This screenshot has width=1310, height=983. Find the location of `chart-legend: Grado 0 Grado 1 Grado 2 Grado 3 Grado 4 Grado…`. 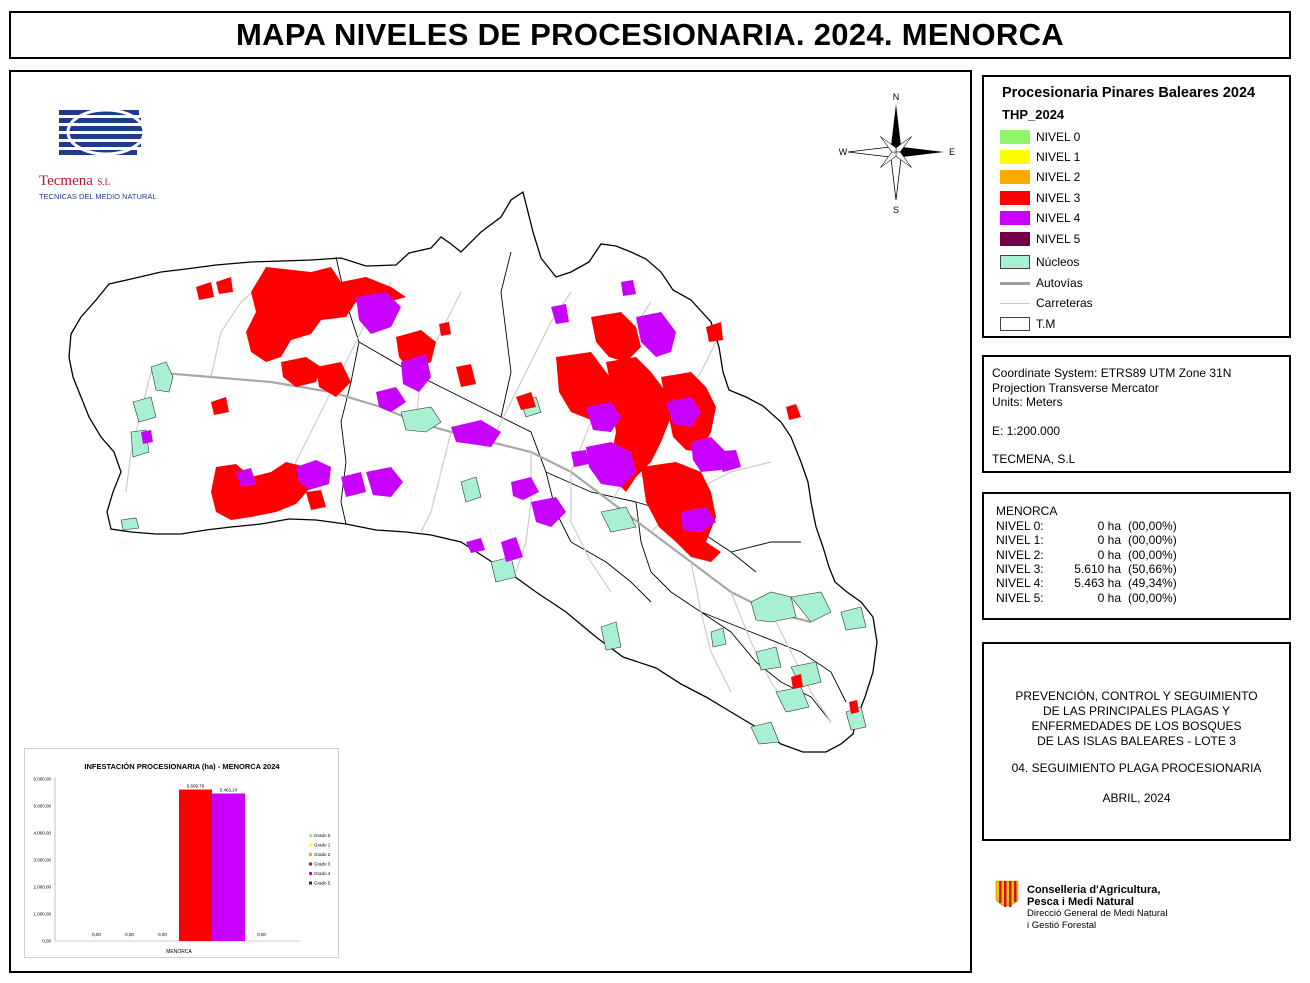

chart-legend: Grado 0 Grado 1 Grado 2 Grado 3 Grado 4 Grado… is located at coordinates (320, 859).